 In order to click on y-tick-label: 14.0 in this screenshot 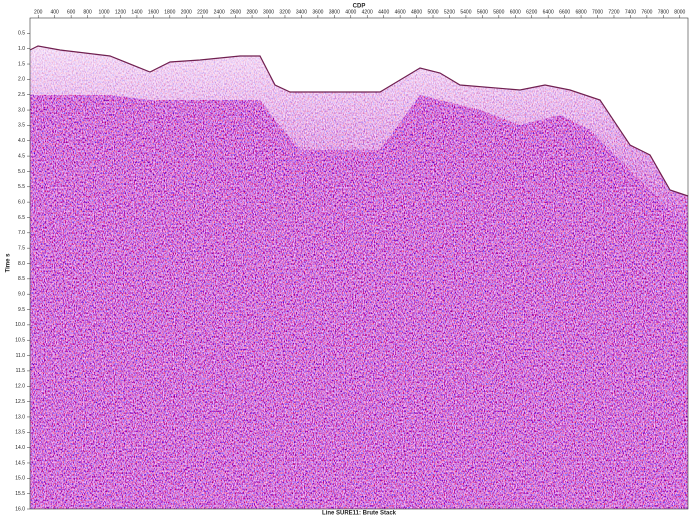, I will do `click(20, 448)`.